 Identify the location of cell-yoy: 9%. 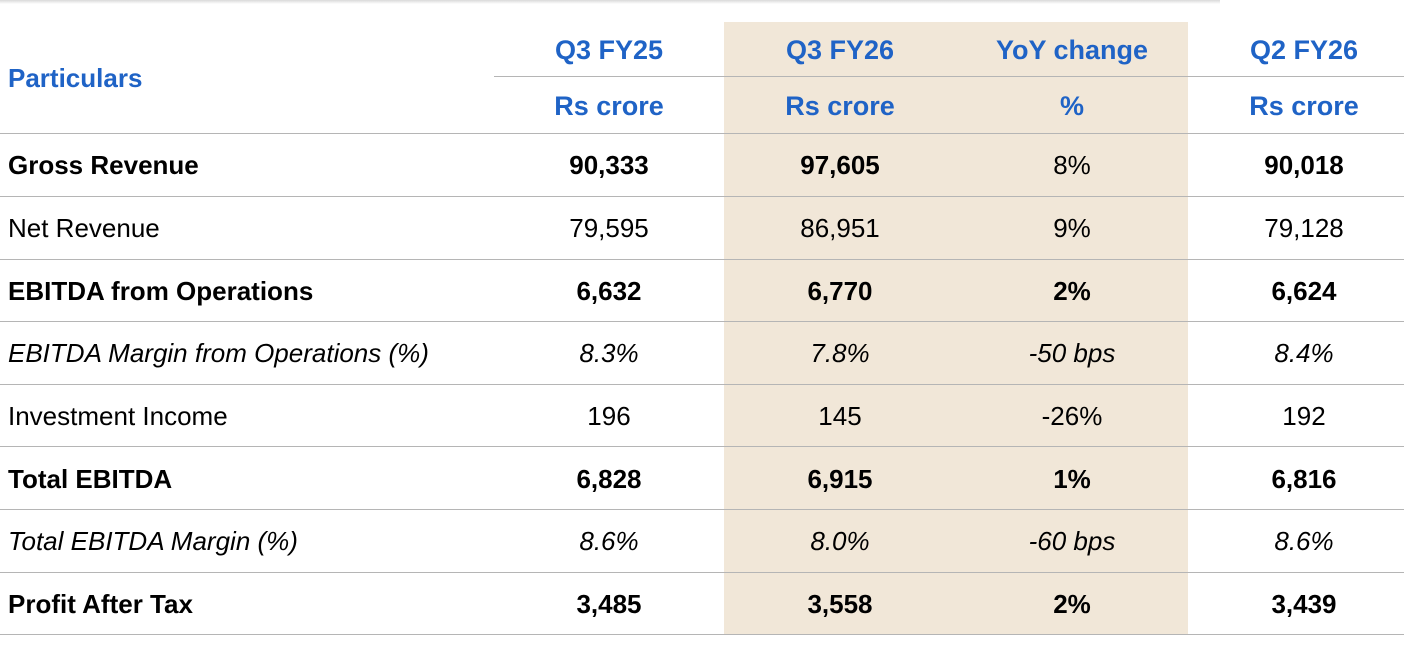
(1072, 228).